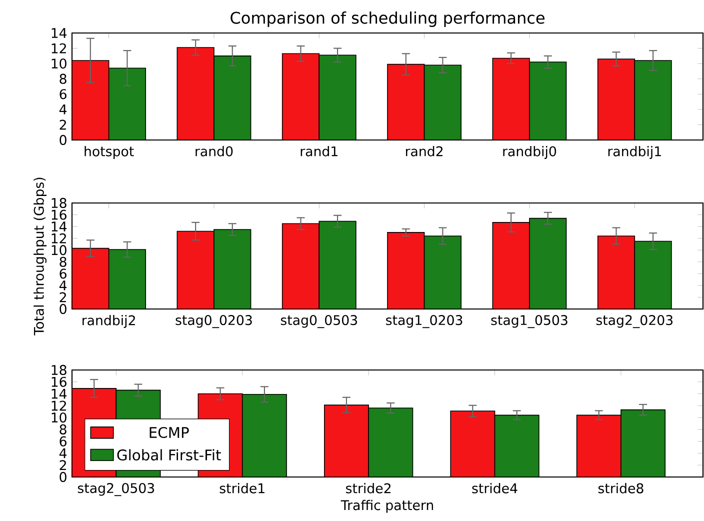 The image size is (704, 521). I want to click on series-label: ECMP, so click(169, 432).